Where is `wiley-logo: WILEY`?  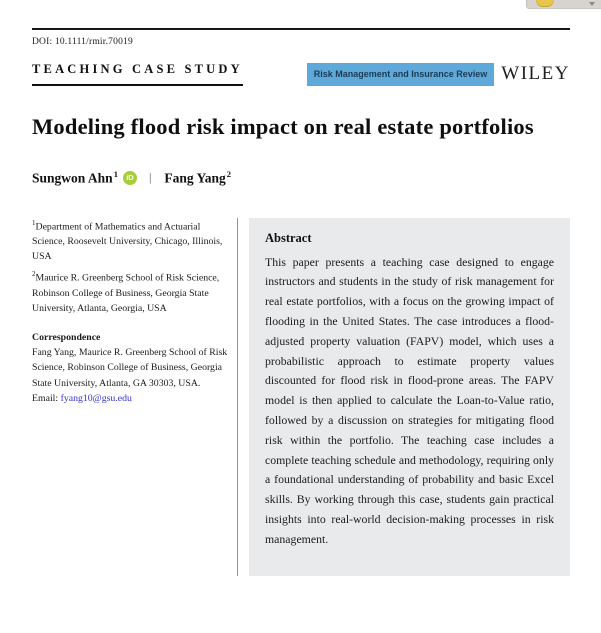 wiley-logo: WILEY is located at coordinates (535, 73).